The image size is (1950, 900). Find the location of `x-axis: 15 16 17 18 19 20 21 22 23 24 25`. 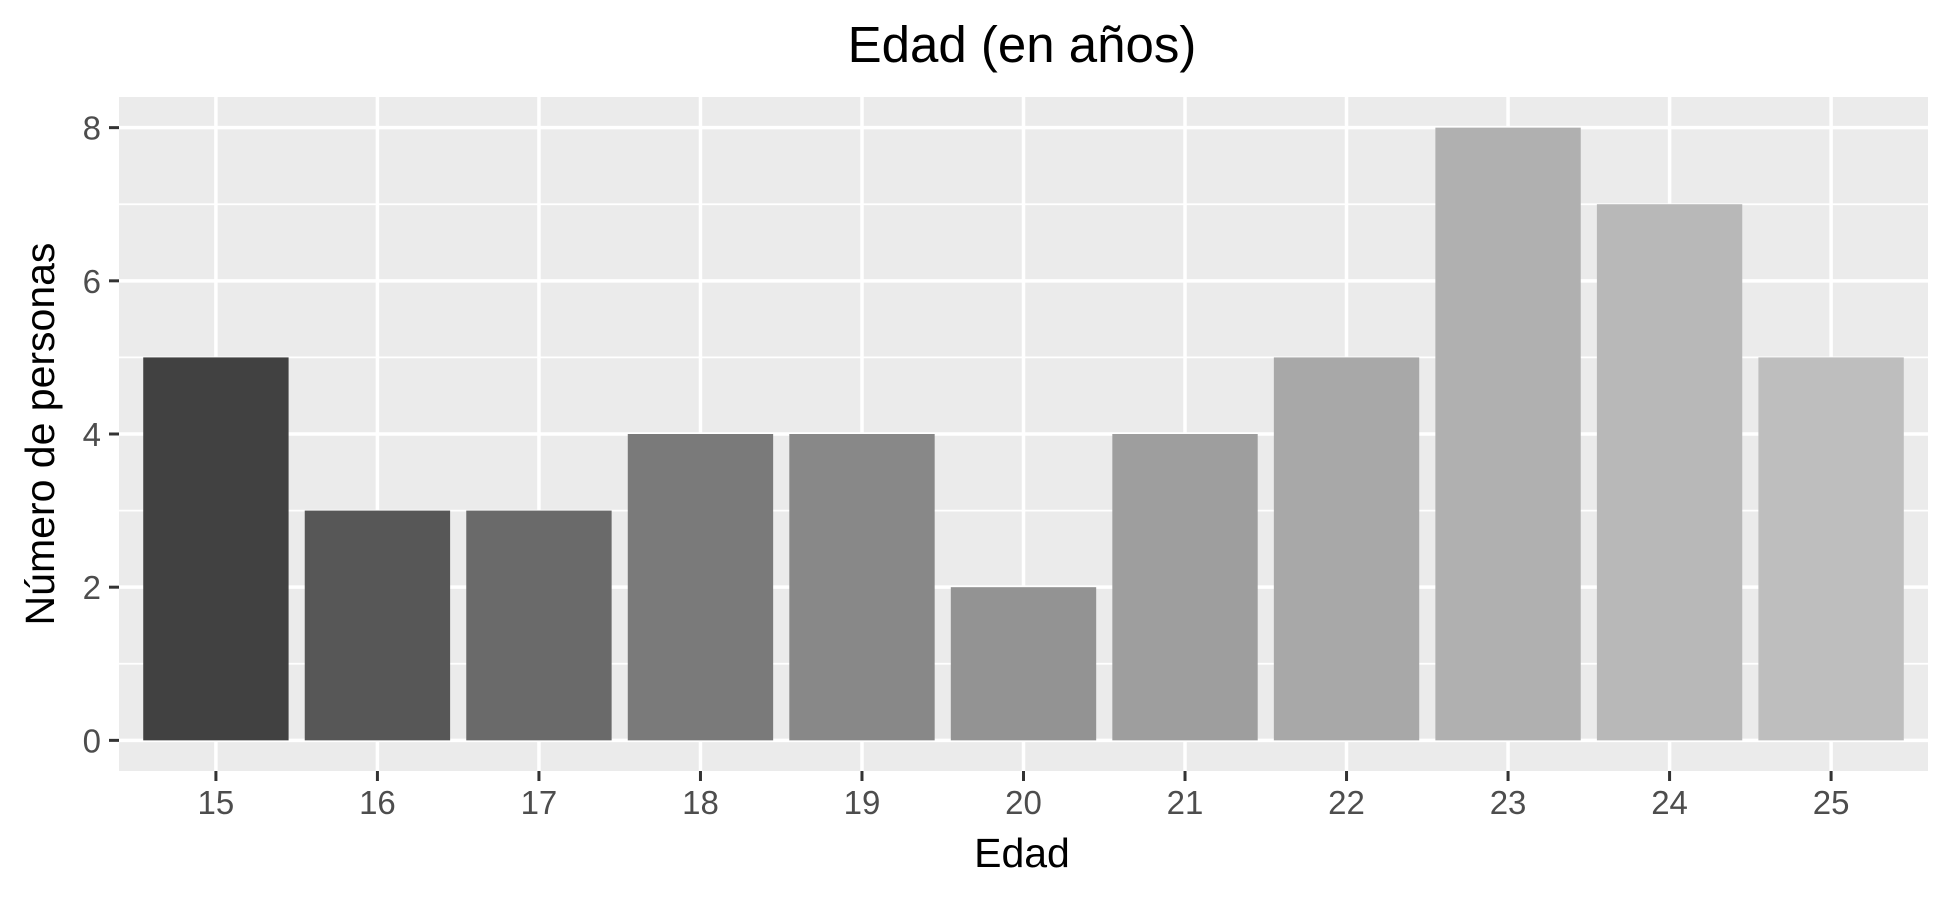

x-axis: 15 16 17 18 19 20 21 22 23 24 25 is located at coordinates (1024, 796).